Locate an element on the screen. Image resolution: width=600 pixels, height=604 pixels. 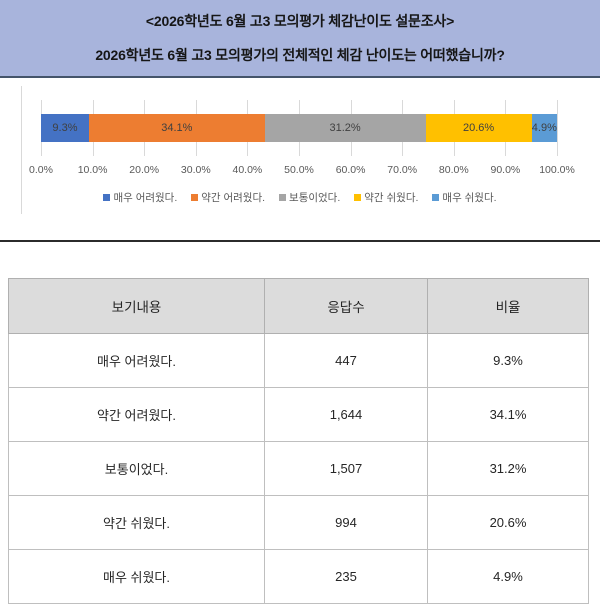
legend-item: 약간 어려웠다. is located at coordinates (228, 197).